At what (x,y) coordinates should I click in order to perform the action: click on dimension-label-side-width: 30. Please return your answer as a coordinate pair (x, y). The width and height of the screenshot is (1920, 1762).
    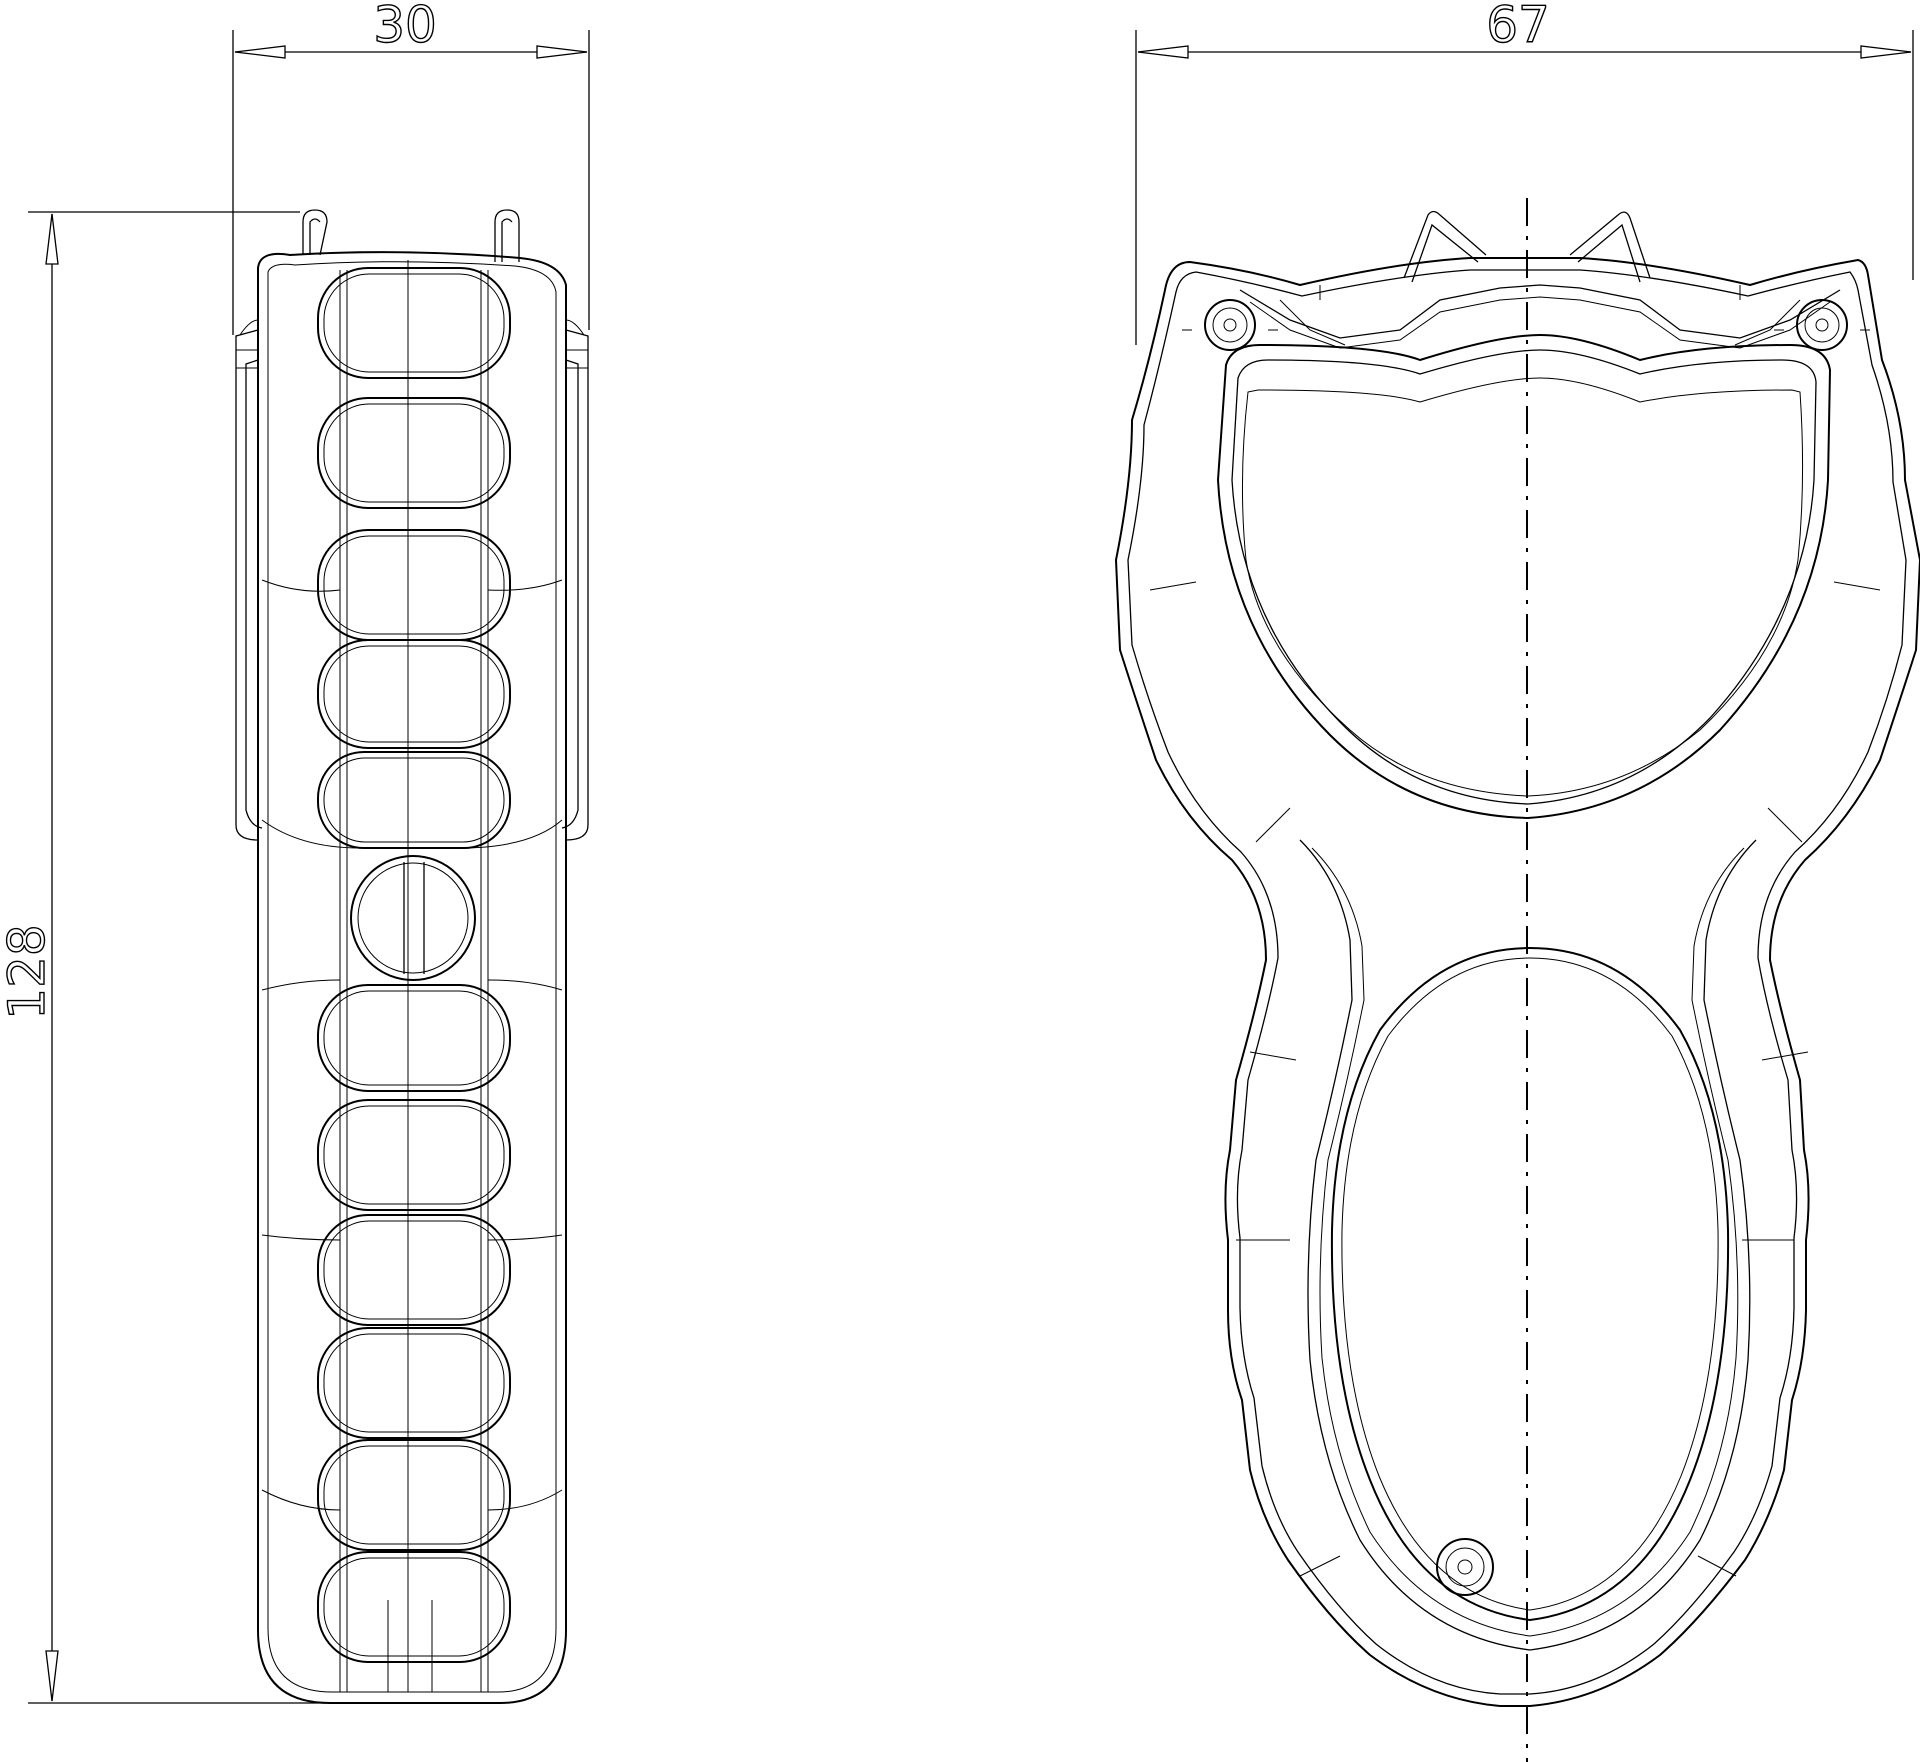
    Looking at the image, I should click on (405, 27).